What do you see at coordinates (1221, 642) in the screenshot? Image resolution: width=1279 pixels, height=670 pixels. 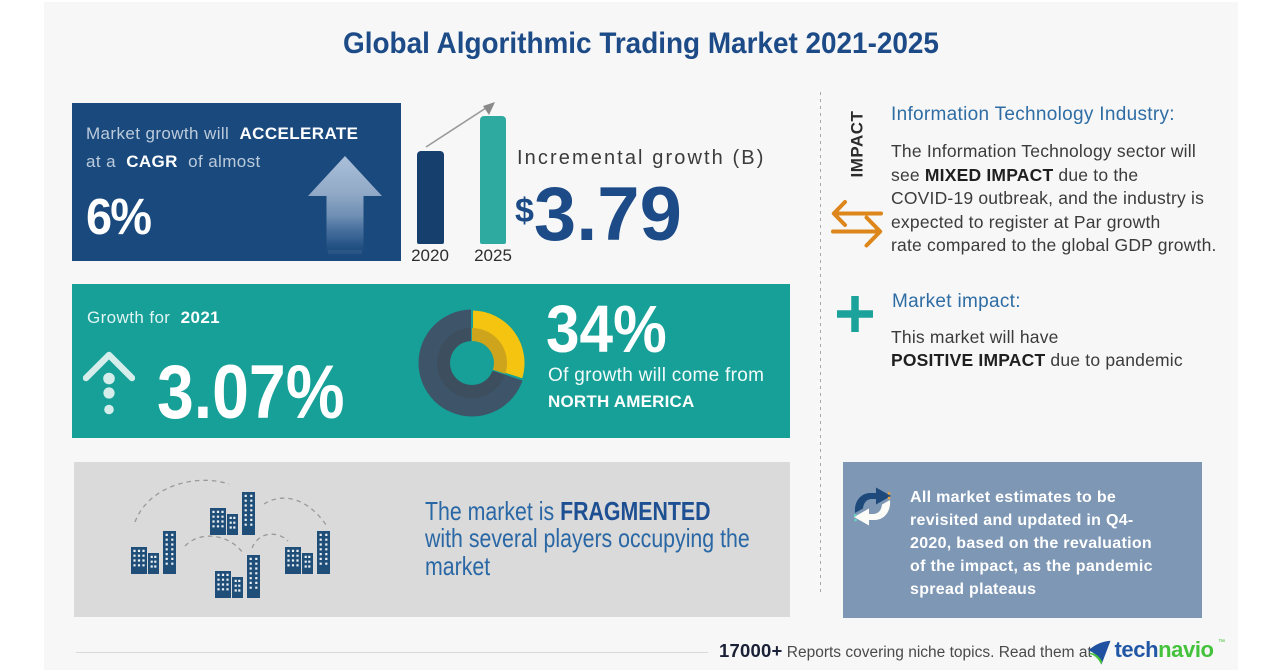 I see `svg-text: ™` at bounding box center [1221, 642].